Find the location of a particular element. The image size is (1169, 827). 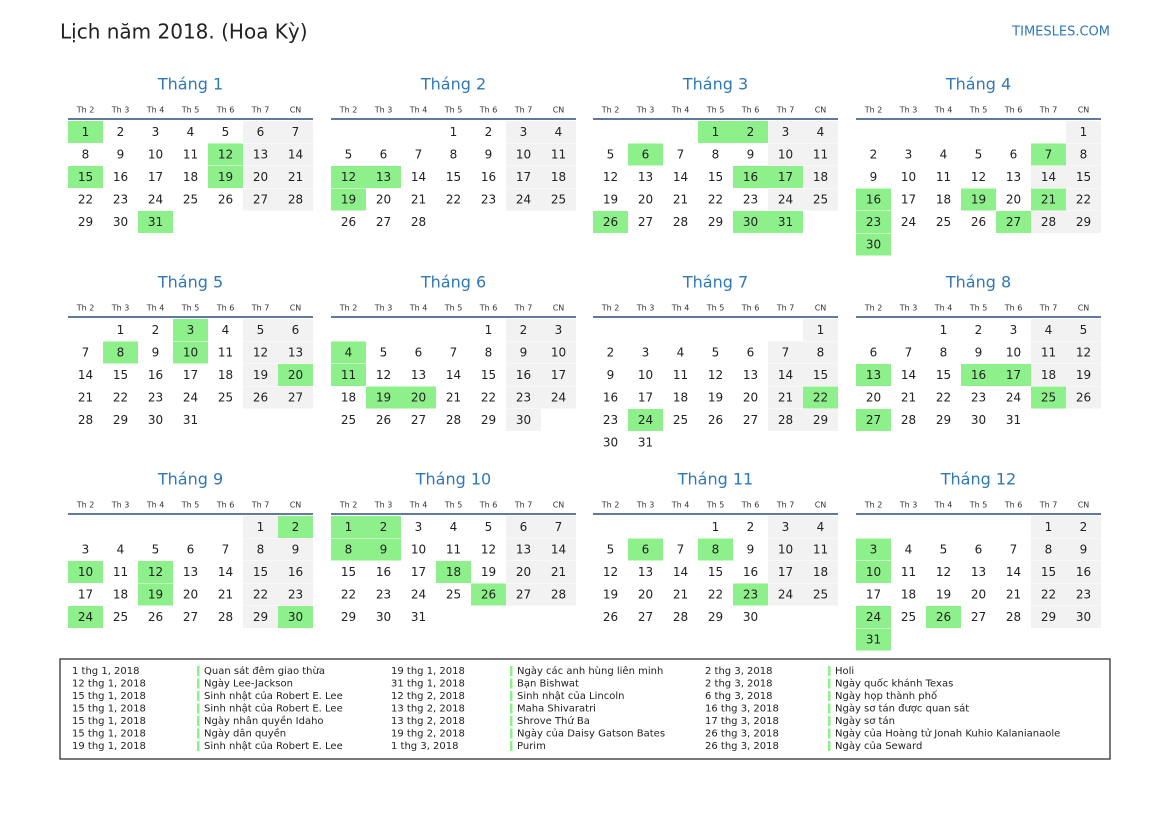

weekday-label: Th 4 is located at coordinates (418, 110).